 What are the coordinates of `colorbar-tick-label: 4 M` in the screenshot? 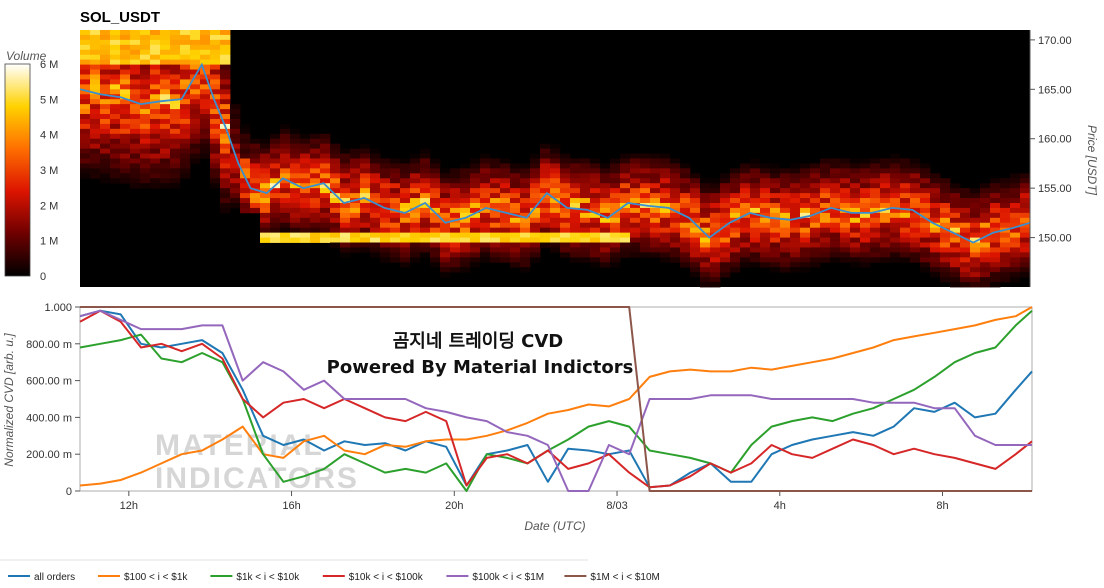 It's located at (49, 136).